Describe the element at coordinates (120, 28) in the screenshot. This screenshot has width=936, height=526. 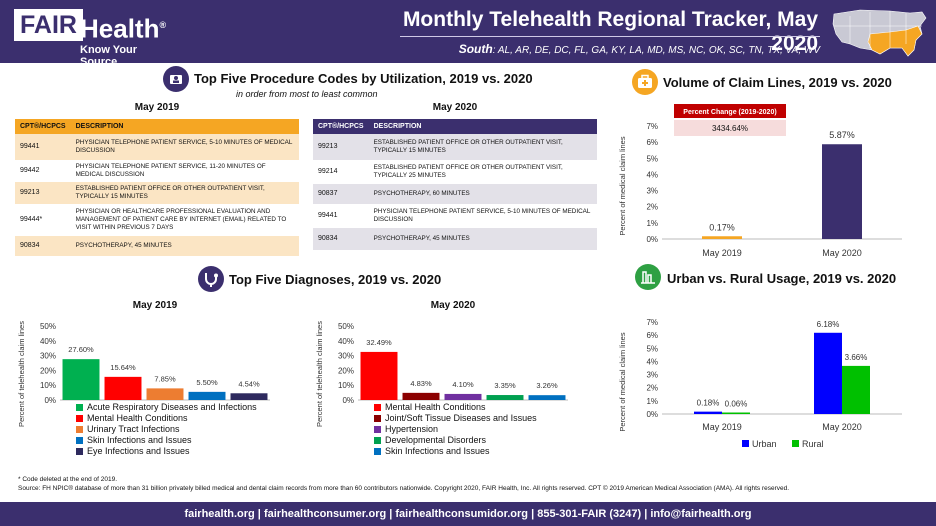
I see `logo-health-word: Health` at that location.